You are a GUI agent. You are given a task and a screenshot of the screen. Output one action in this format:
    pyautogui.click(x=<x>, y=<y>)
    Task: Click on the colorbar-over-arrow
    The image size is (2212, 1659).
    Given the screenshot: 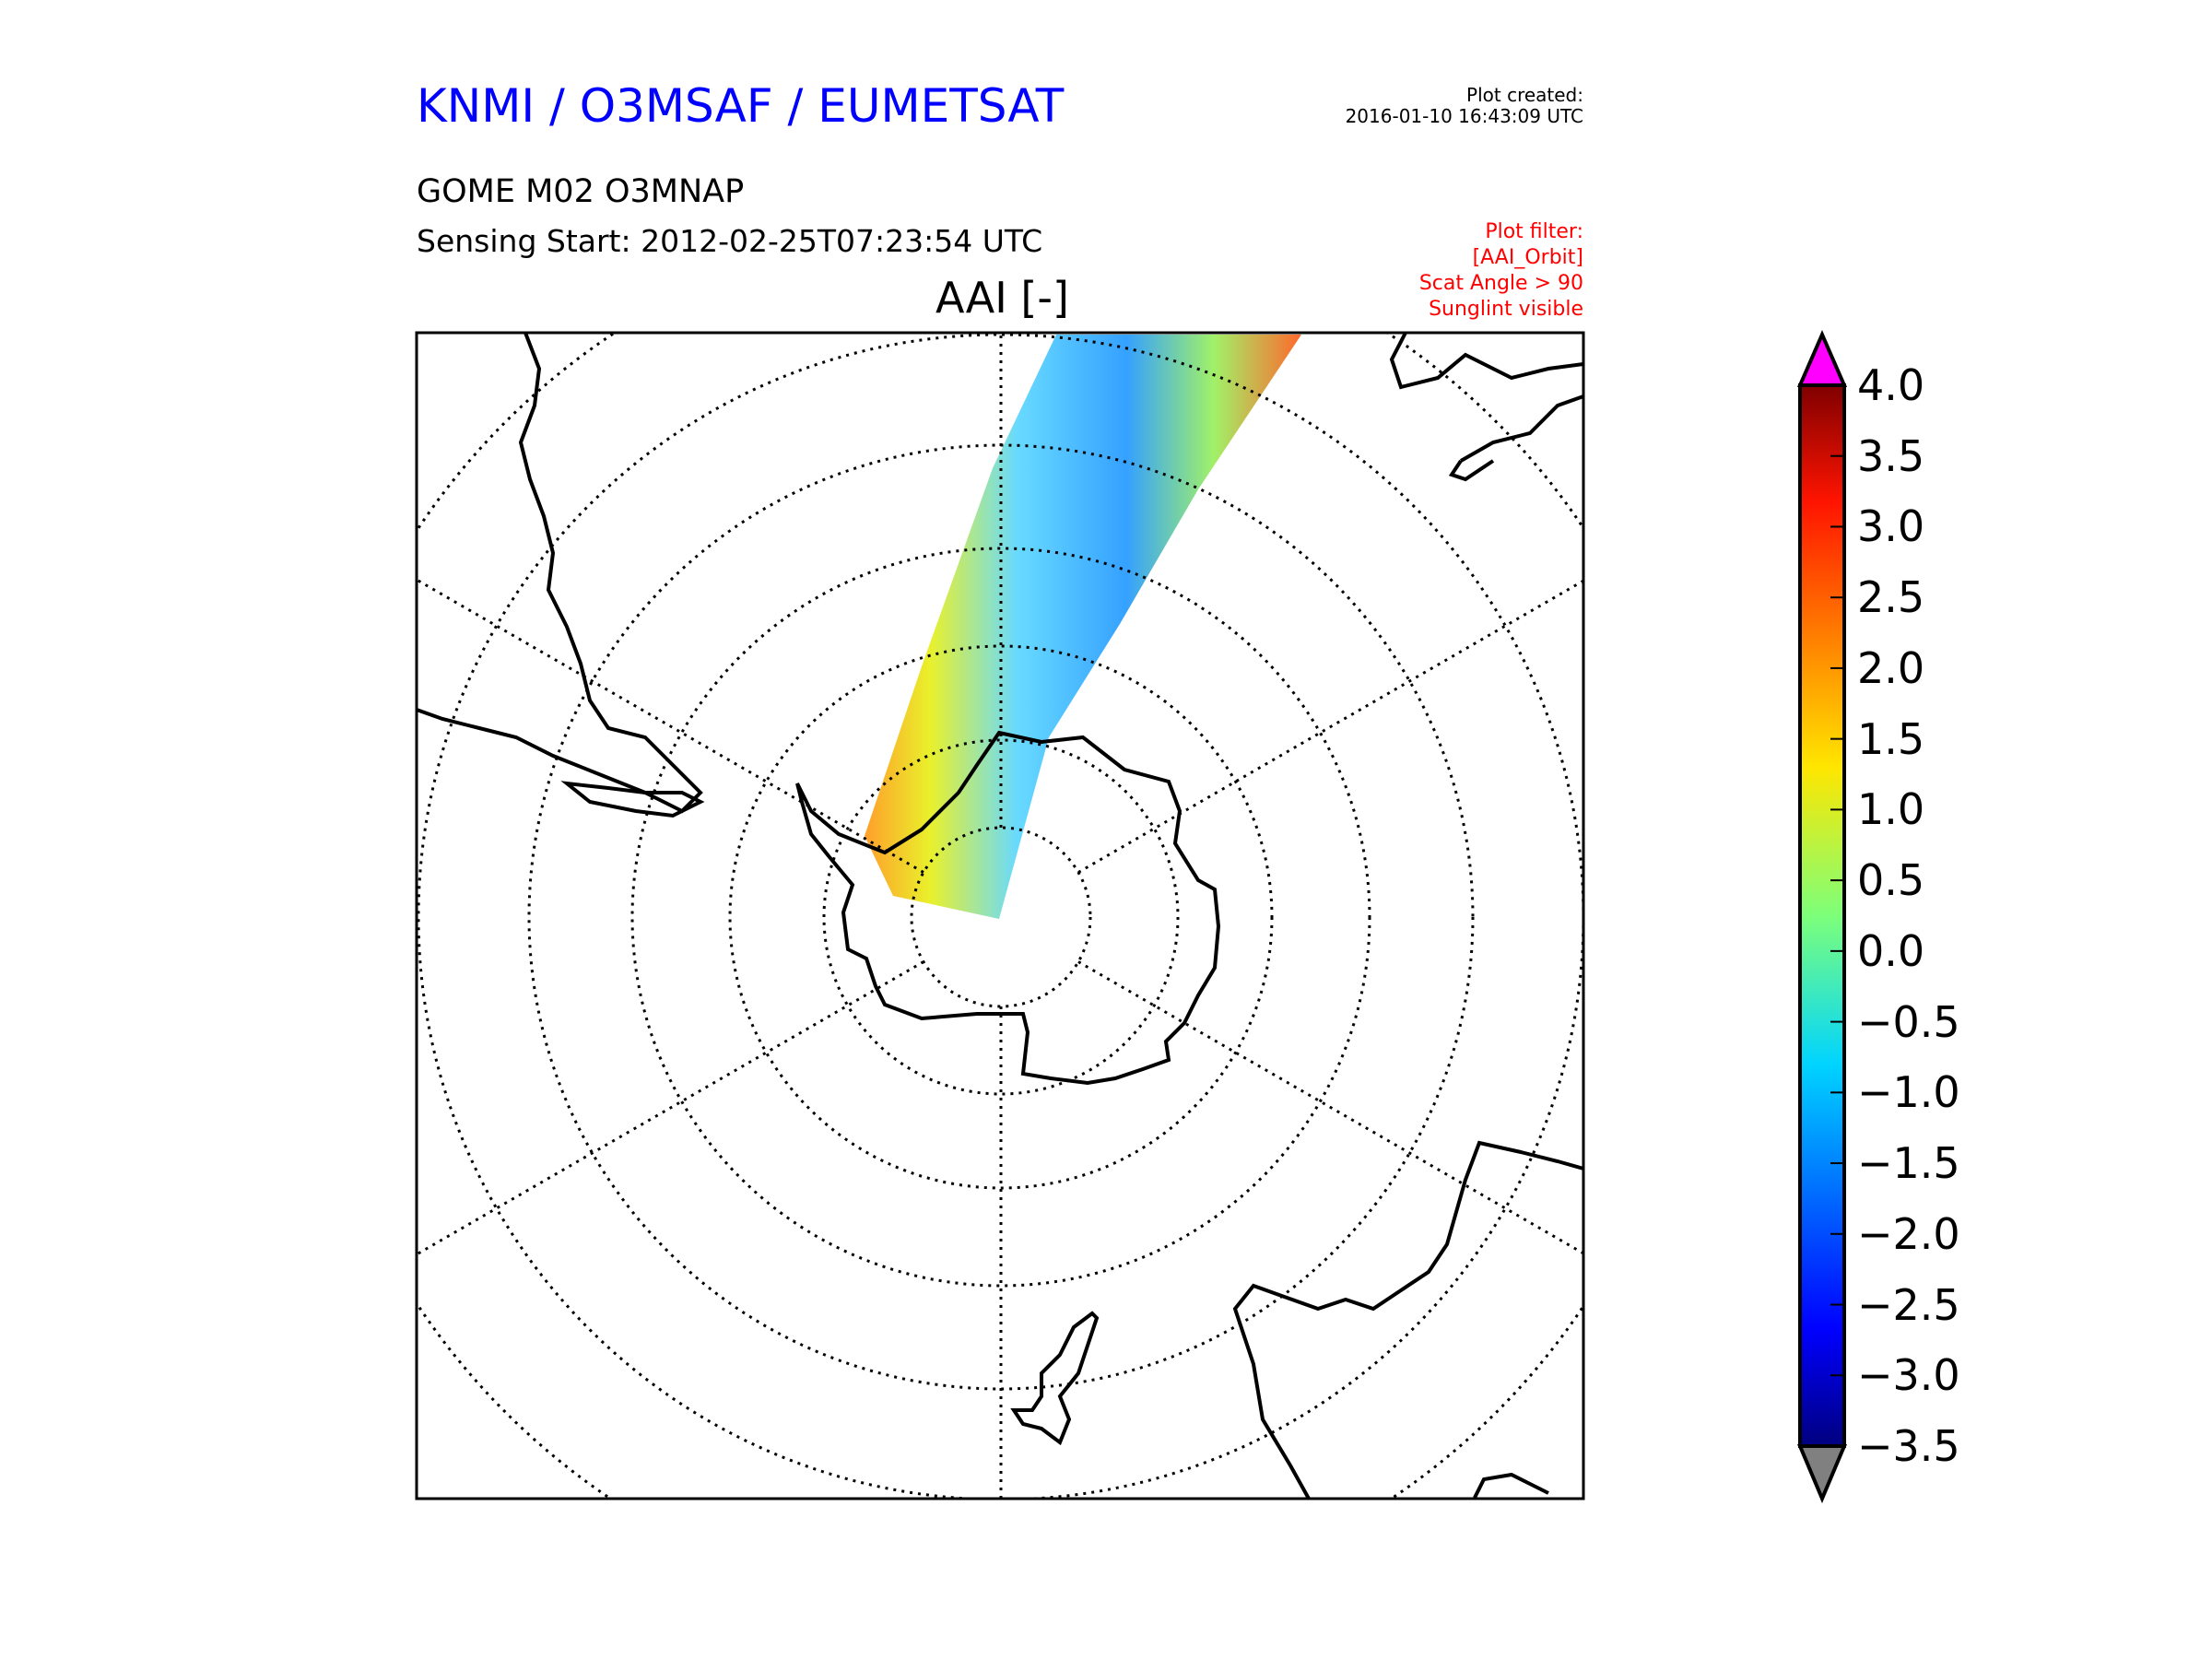 What is the action you would take?
    pyautogui.click(x=1822, y=358)
    